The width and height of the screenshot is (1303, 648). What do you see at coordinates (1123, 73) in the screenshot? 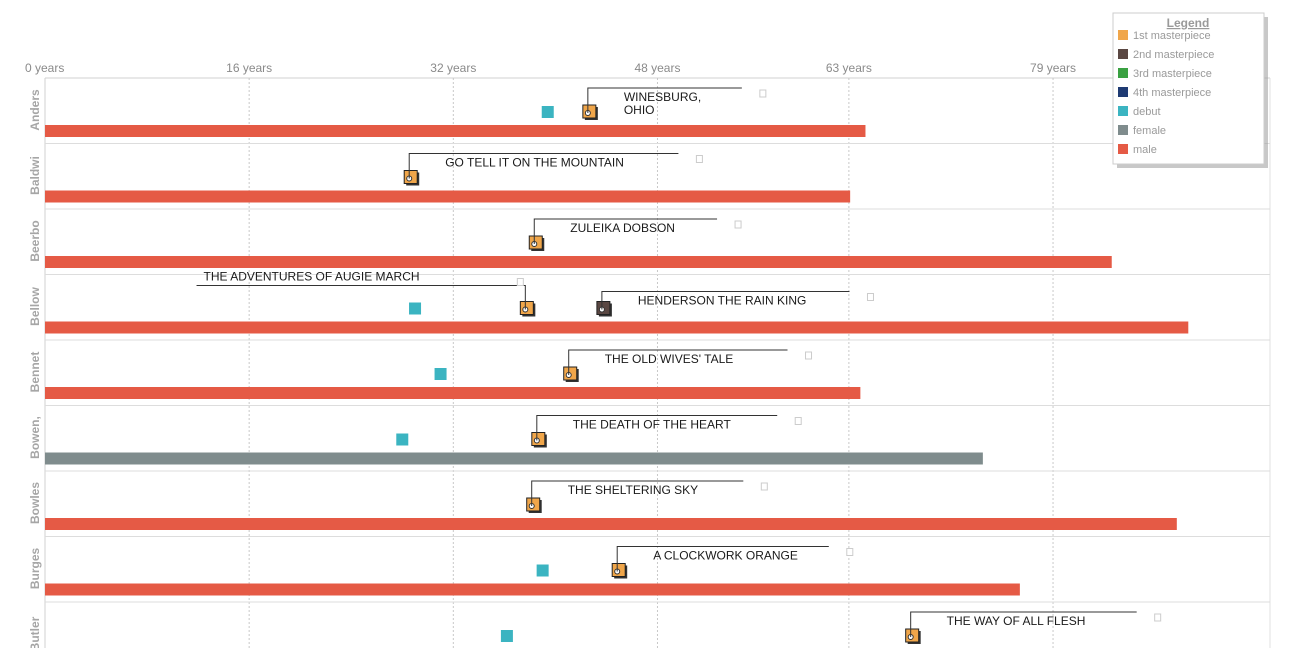
I see `legend-swatch-m3` at bounding box center [1123, 73].